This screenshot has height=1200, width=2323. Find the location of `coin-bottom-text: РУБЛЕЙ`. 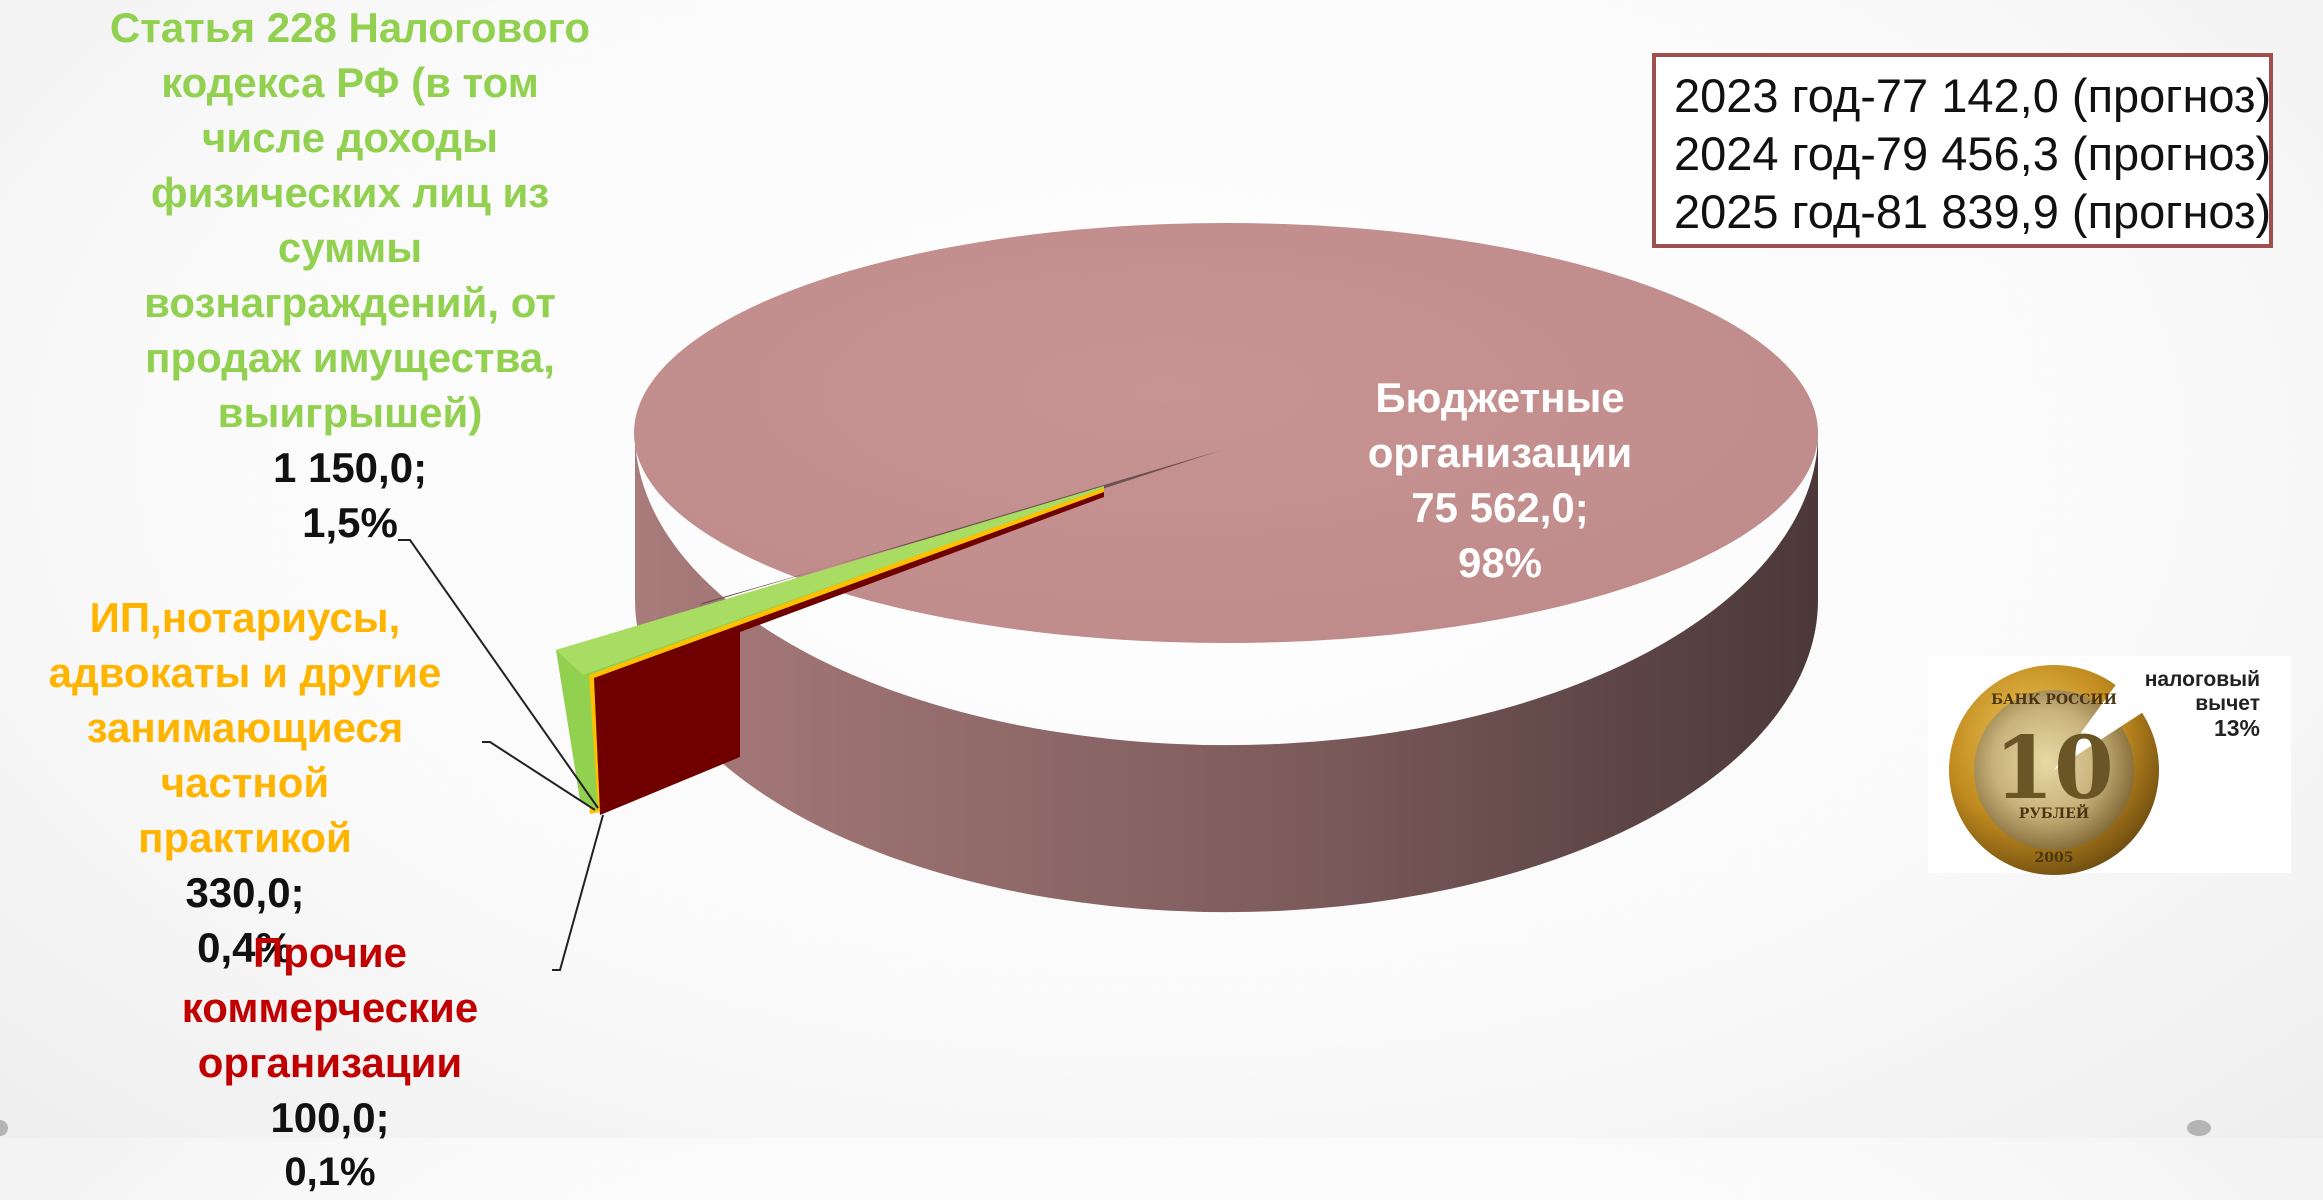

coin-bottom-text: РУБЛЕЙ is located at coordinates (2054, 812).